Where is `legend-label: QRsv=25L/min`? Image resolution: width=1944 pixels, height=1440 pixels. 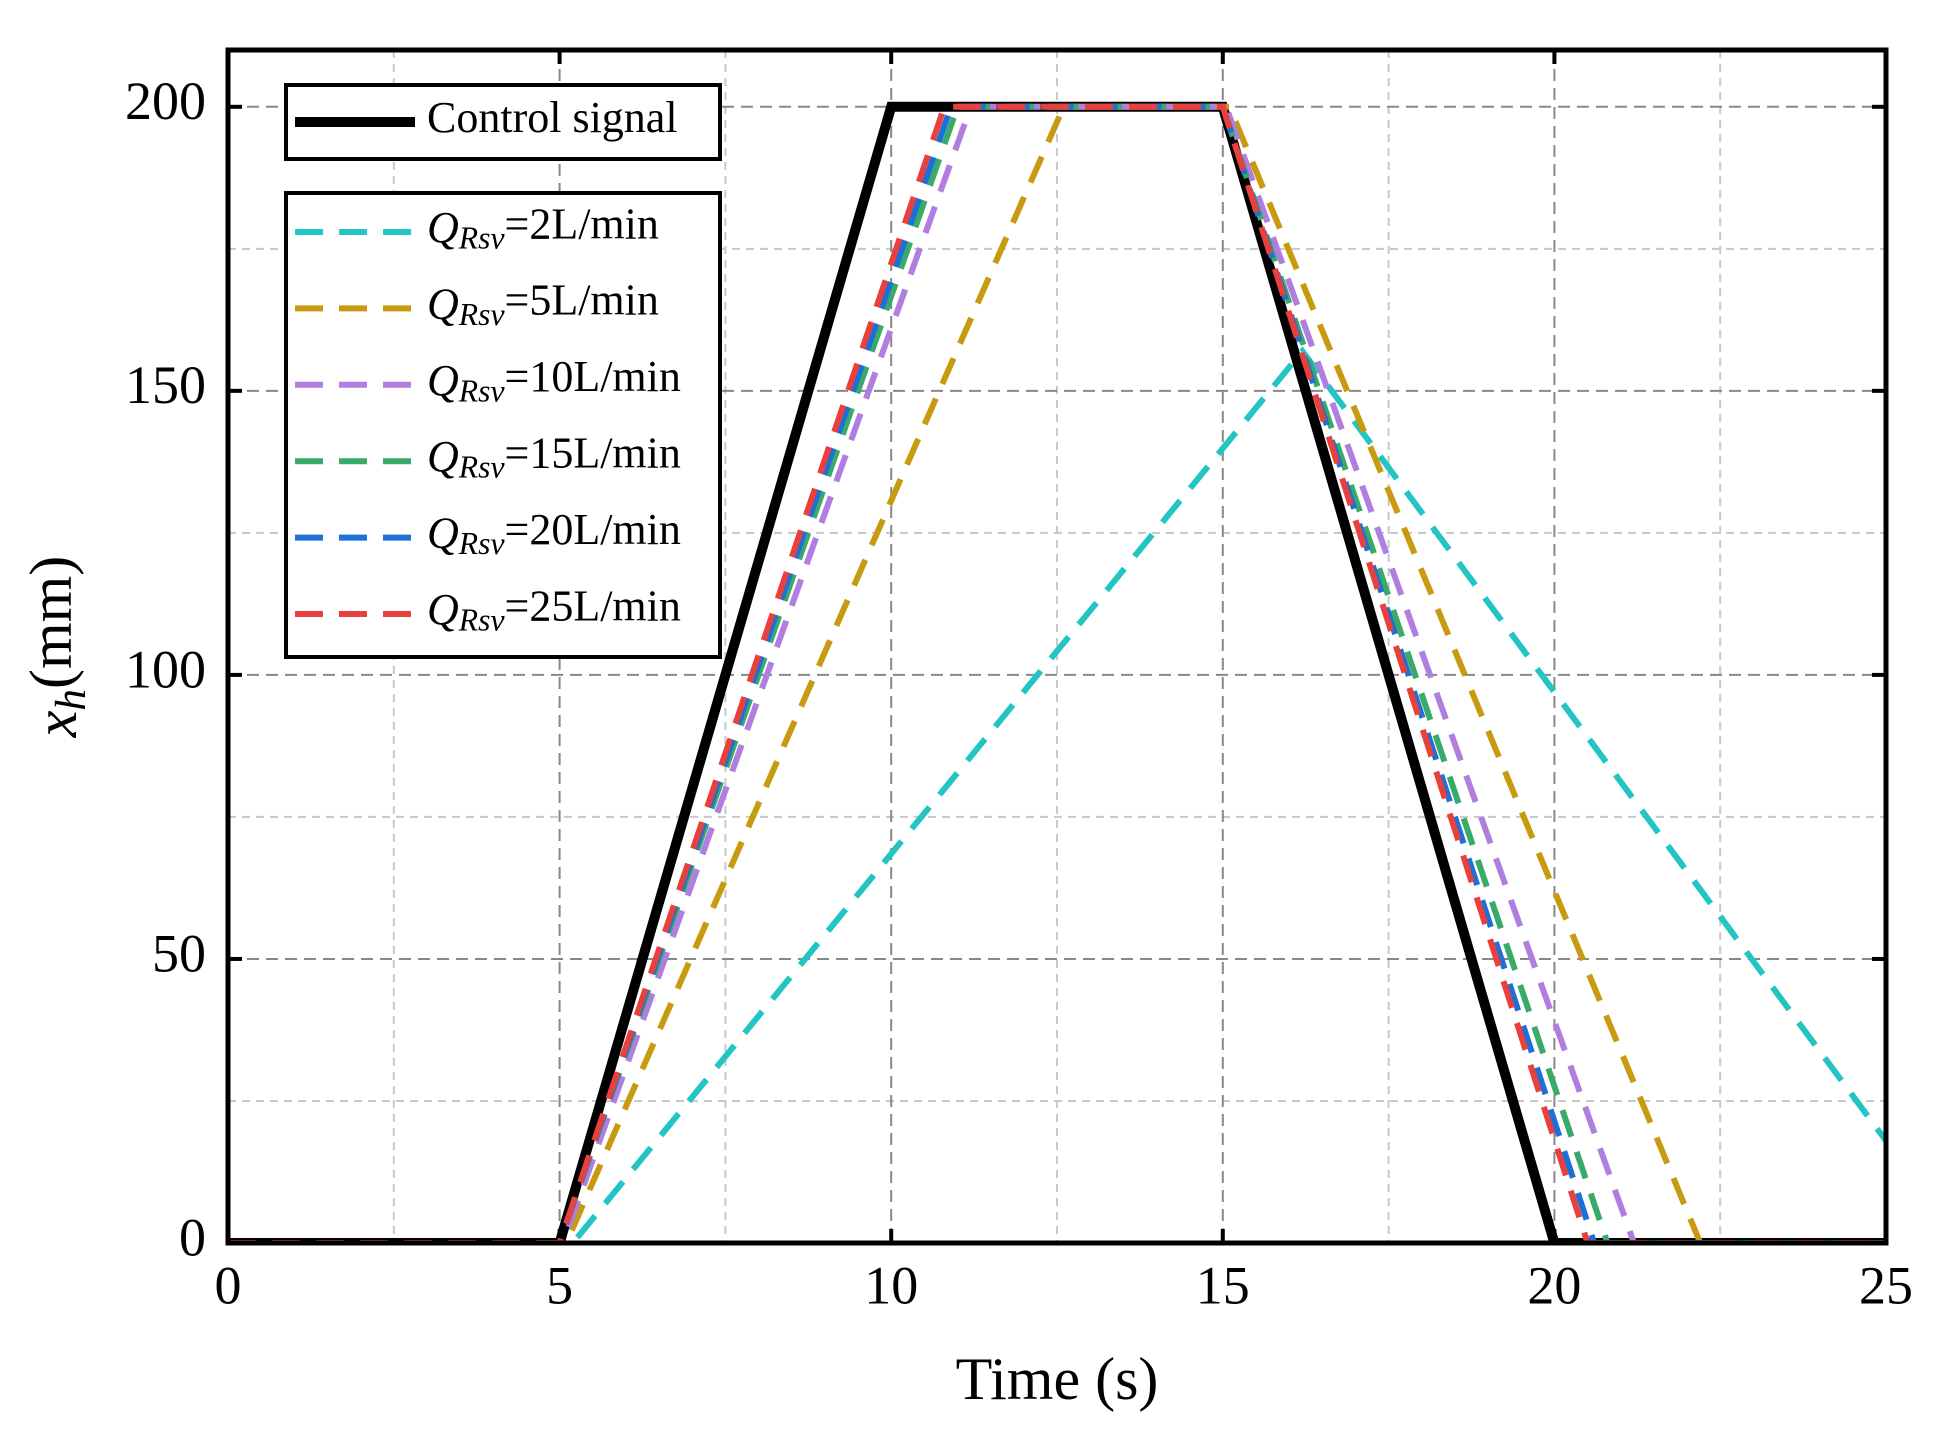 legend-label: QRsv=25L/min is located at coordinates (554, 609).